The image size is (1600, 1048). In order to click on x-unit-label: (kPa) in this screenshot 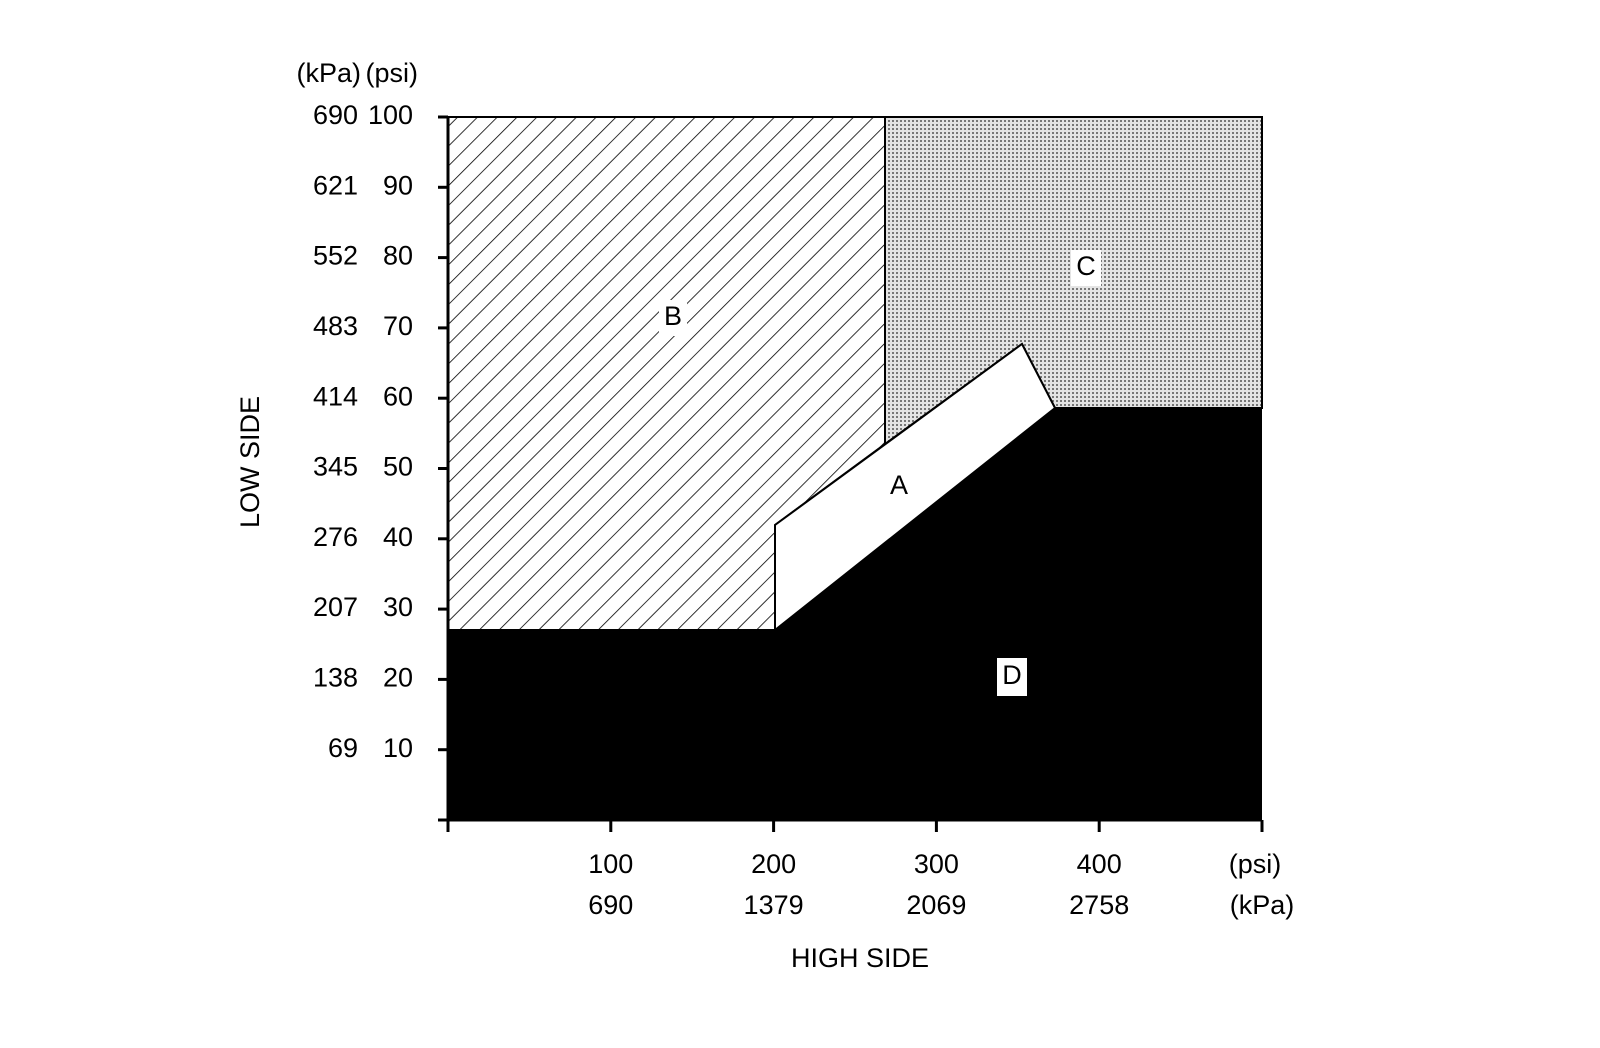, I will do `click(1262, 905)`.